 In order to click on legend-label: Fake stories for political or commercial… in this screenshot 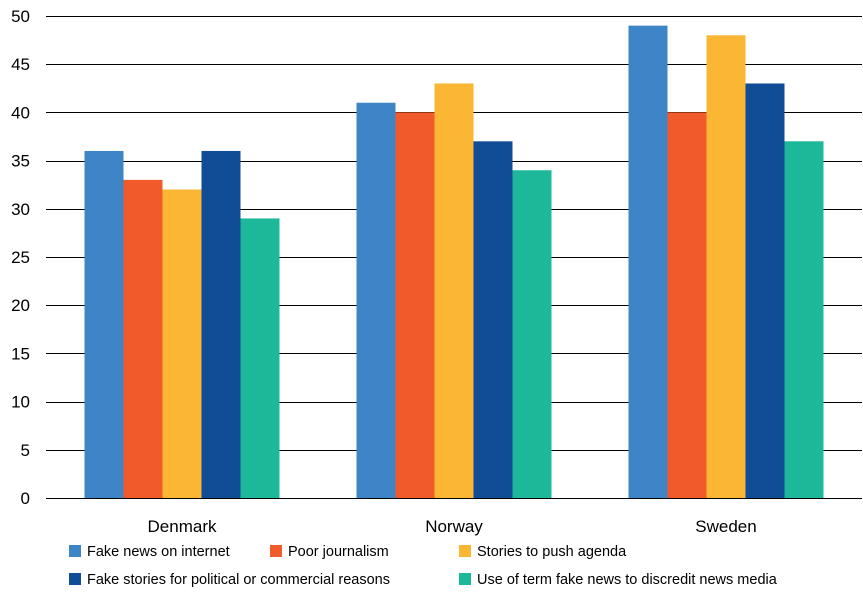, I will do `click(238, 580)`.